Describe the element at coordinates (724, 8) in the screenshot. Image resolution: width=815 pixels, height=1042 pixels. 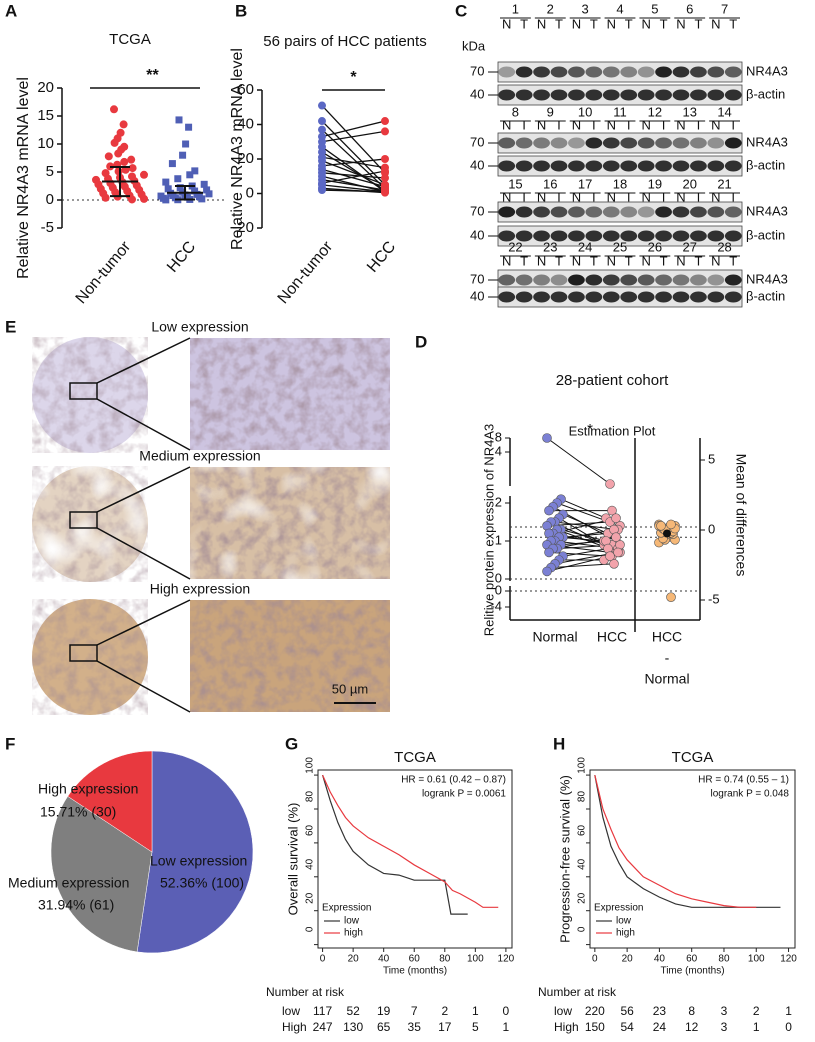
I see `lane-number: 7` at that location.